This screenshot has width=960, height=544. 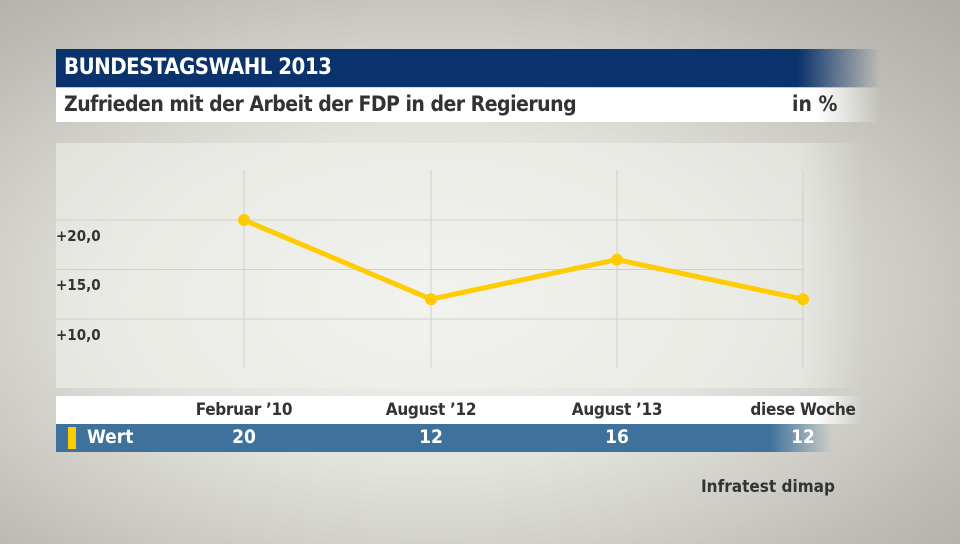 What do you see at coordinates (431, 410) in the screenshot?
I see `category-label: August ’12` at bounding box center [431, 410].